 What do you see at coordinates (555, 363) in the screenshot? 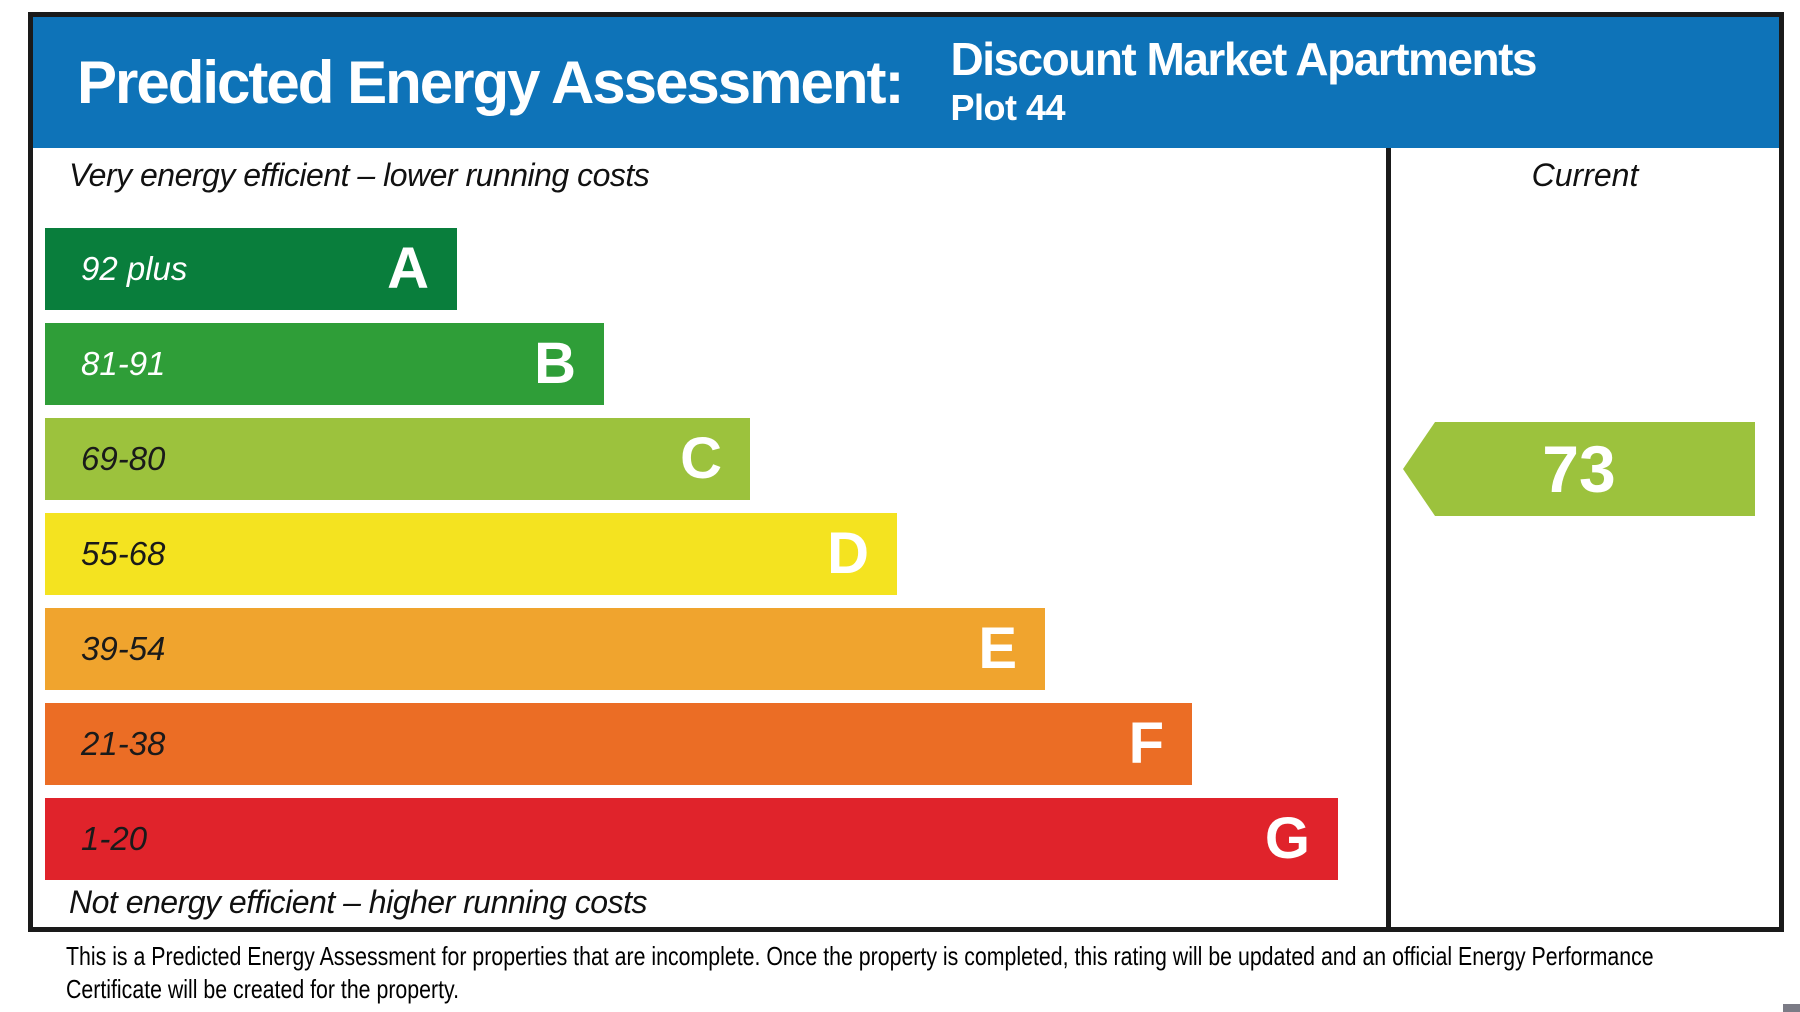
I see `band-letter: B` at bounding box center [555, 363].